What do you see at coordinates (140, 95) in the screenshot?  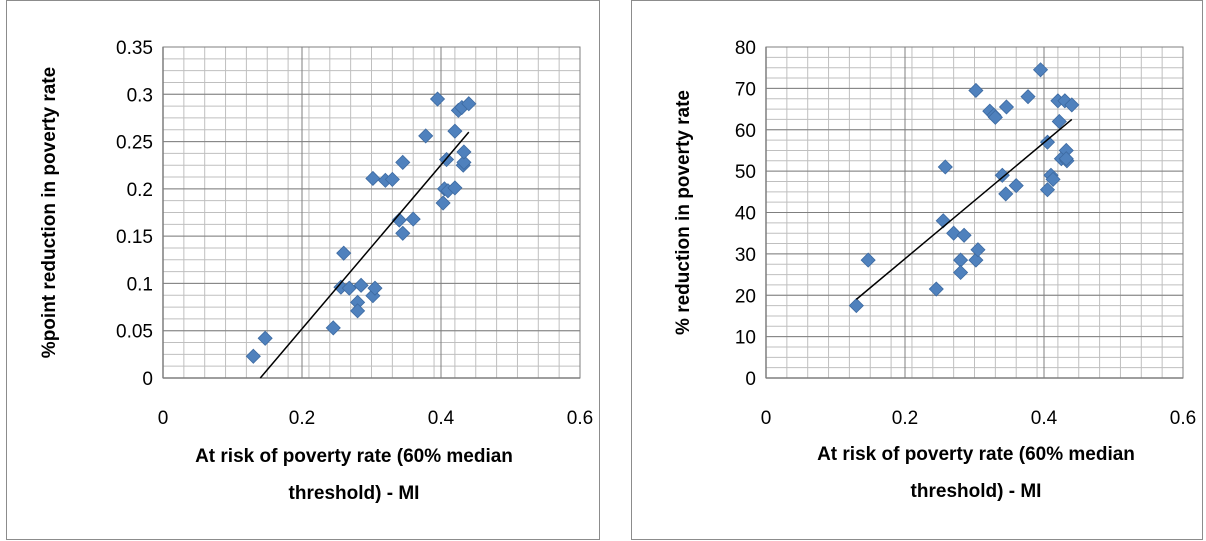 I see `y-tick-label: 0.3` at bounding box center [140, 95].